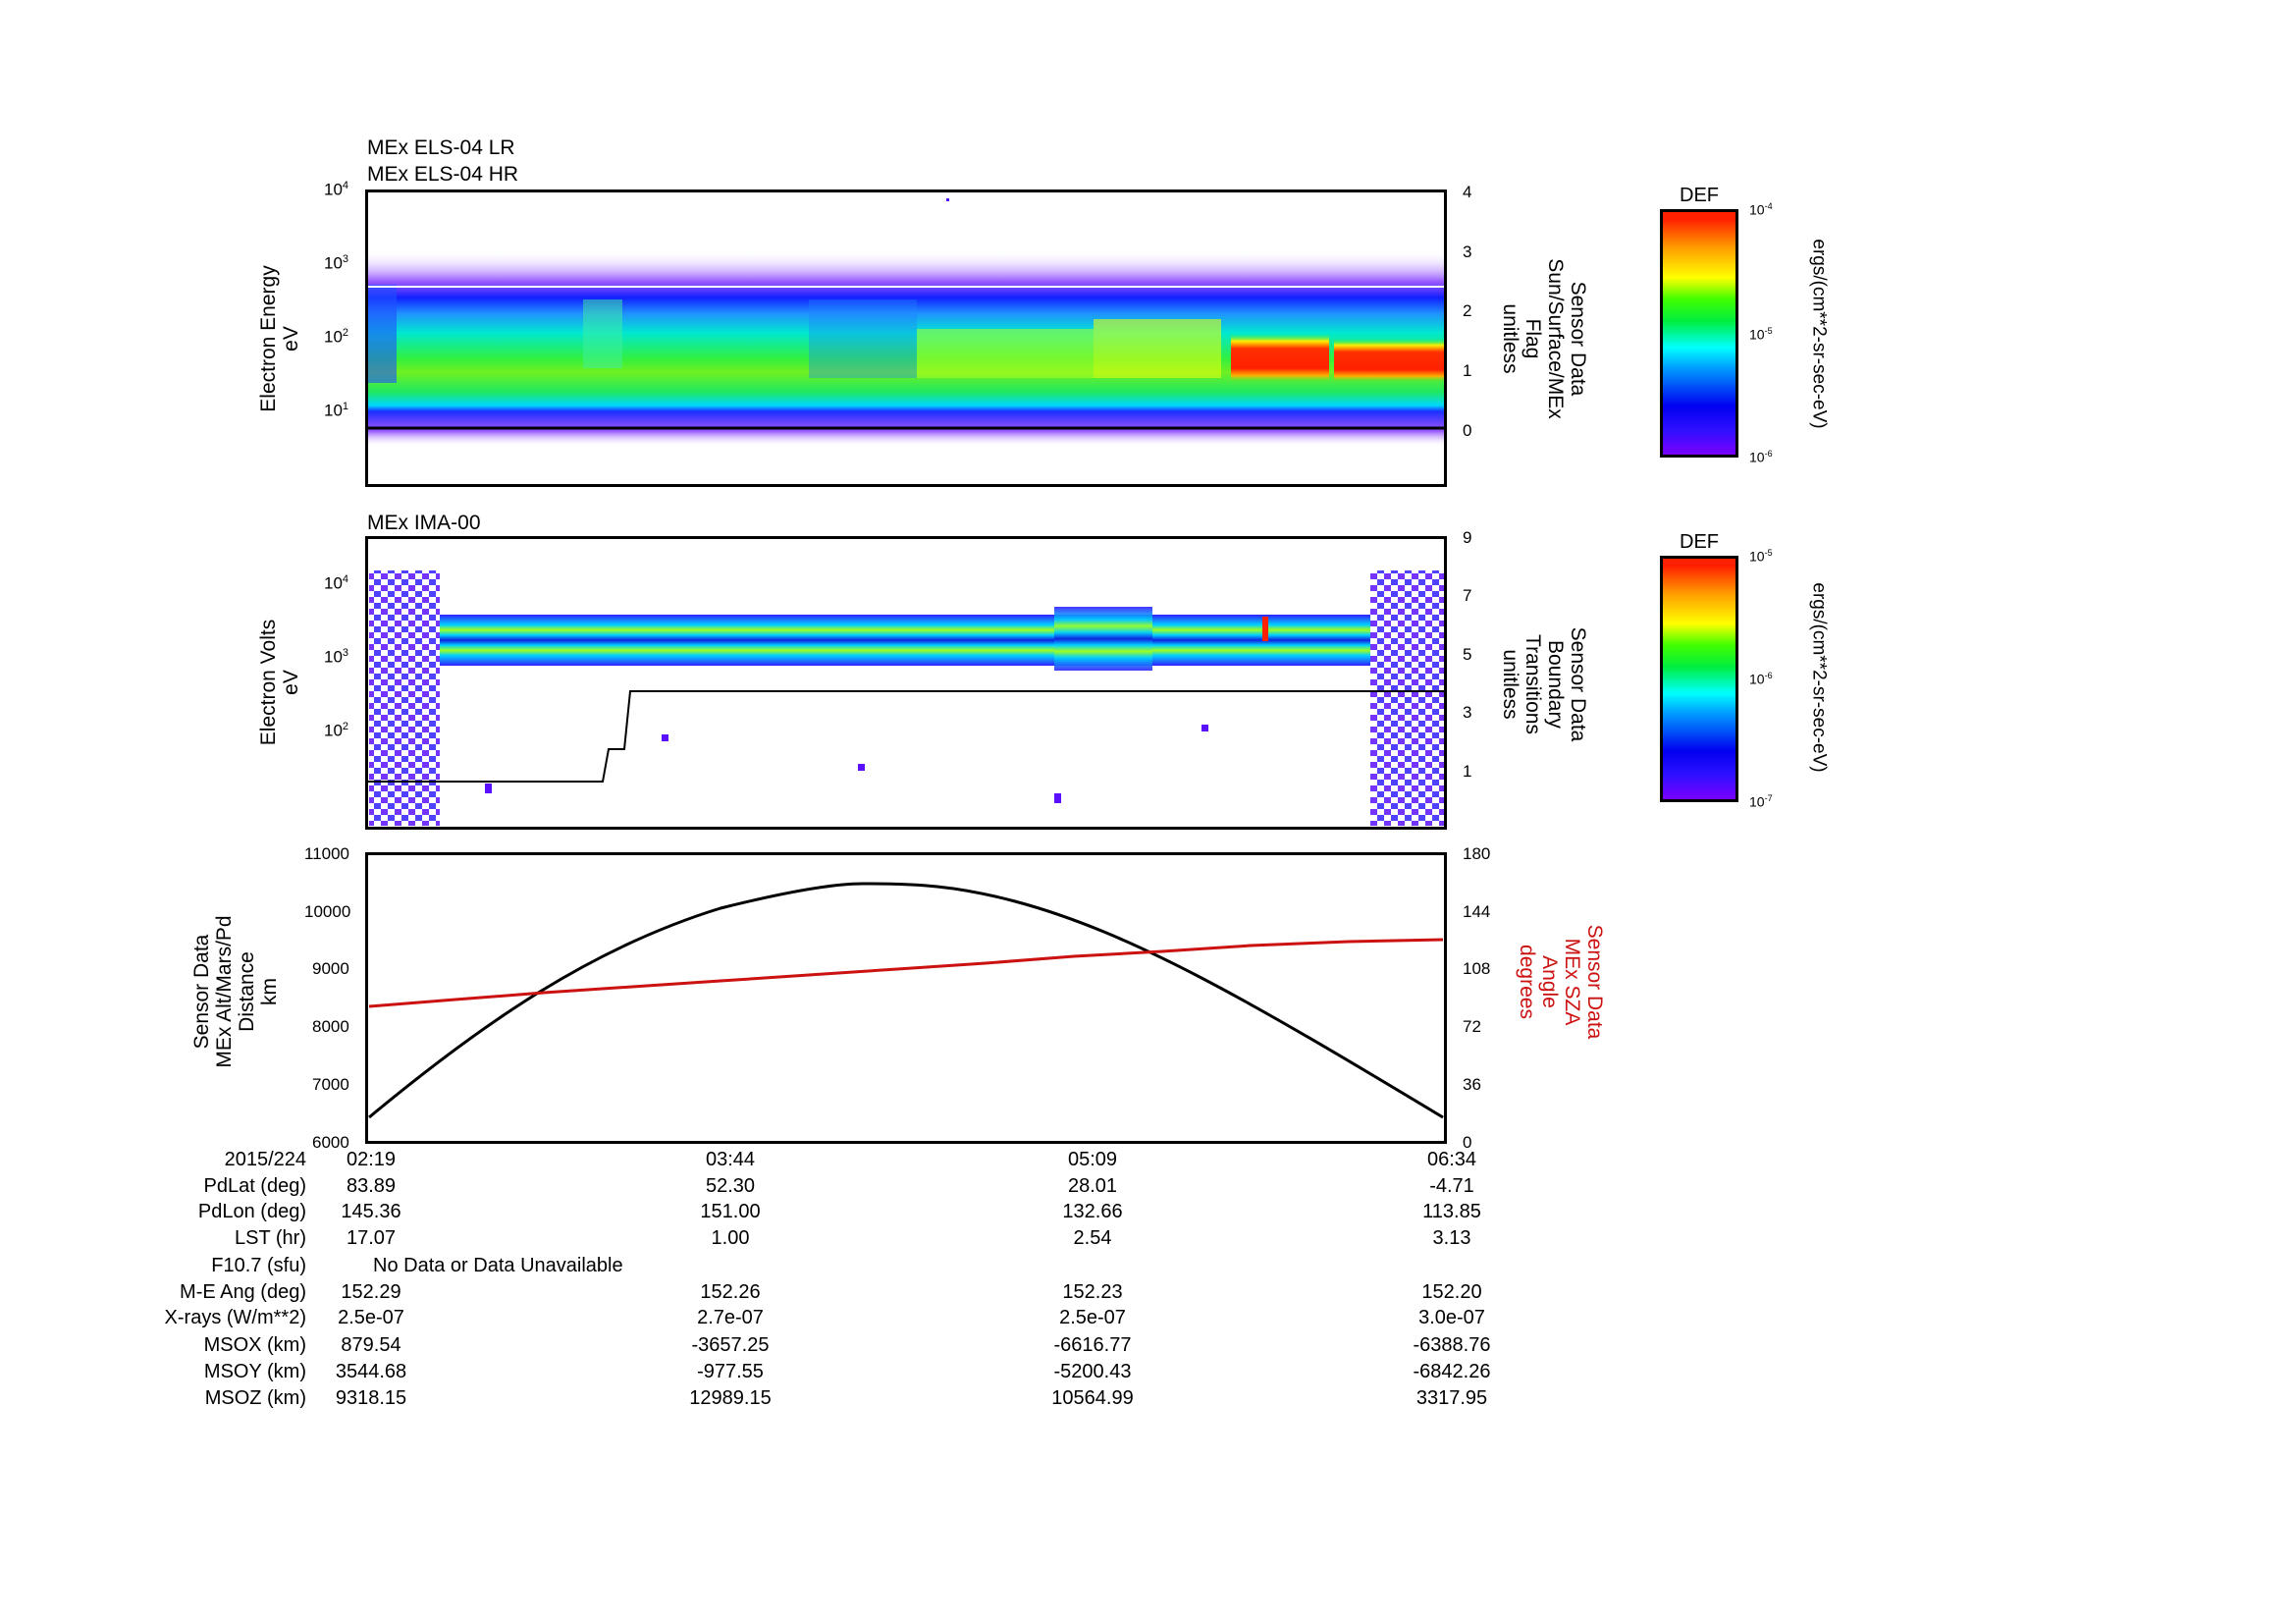  I want to click on panel3-ytick: 6000, so click(330, 1142).